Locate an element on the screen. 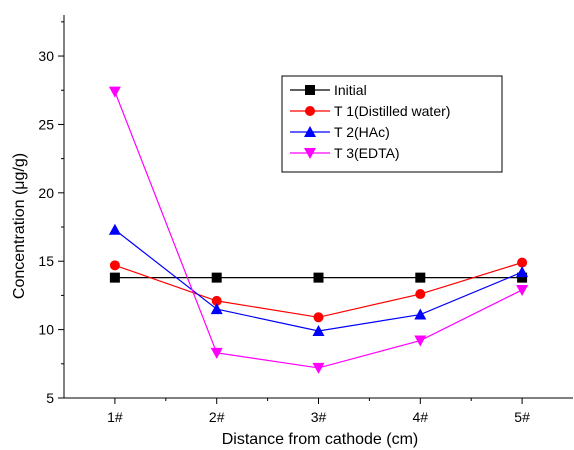 This screenshot has height=450, width=574. legend-entry: Initial is located at coordinates (328, 90).